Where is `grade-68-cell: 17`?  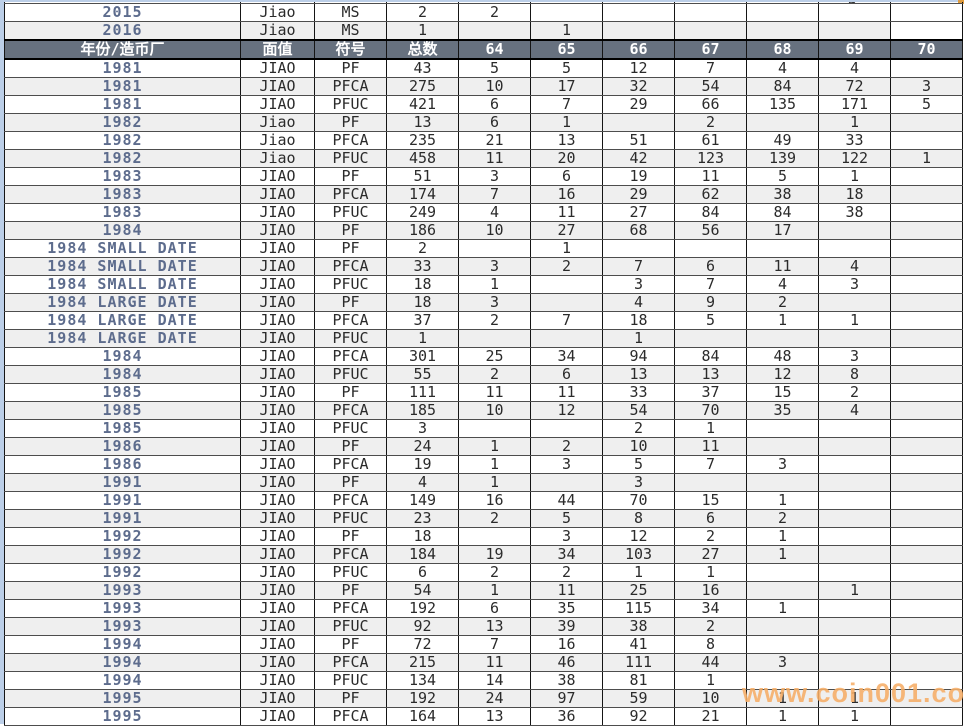 grade-68-cell: 17 is located at coordinates (782, 230).